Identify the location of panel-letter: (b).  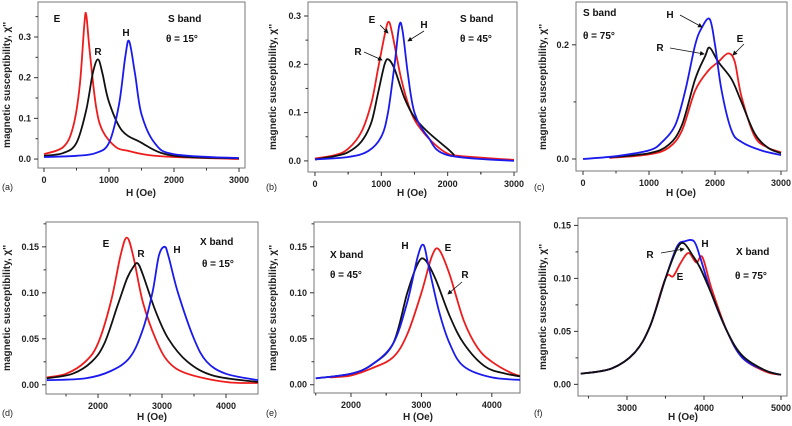
(271, 187).